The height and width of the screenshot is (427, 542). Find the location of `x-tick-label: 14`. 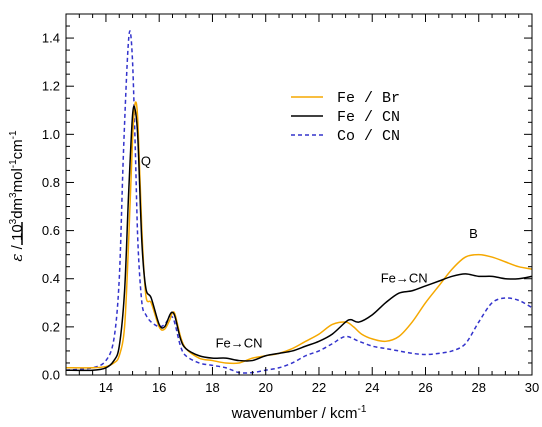

x-tick-label: 14 is located at coordinates (106, 387).